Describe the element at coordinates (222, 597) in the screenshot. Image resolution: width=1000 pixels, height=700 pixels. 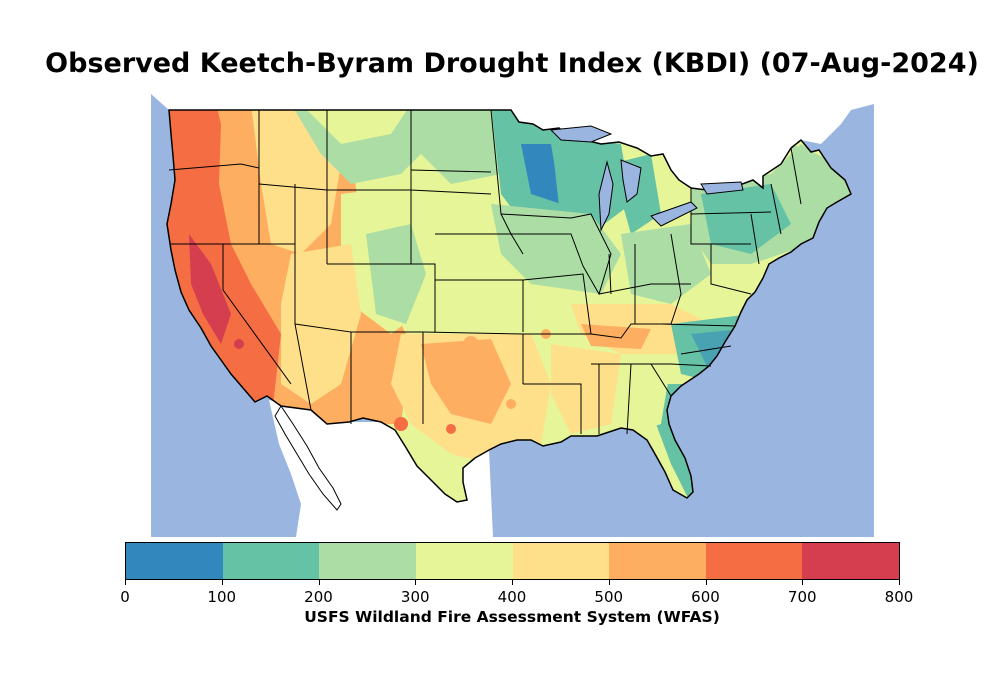
I see `colorbar-tick-label: 100` at that location.